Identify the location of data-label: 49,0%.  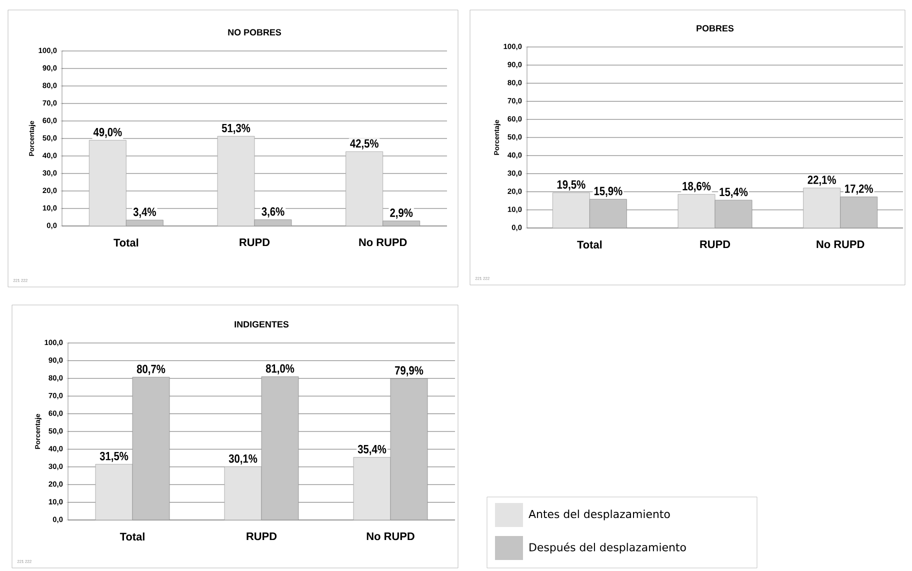
(107, 133).